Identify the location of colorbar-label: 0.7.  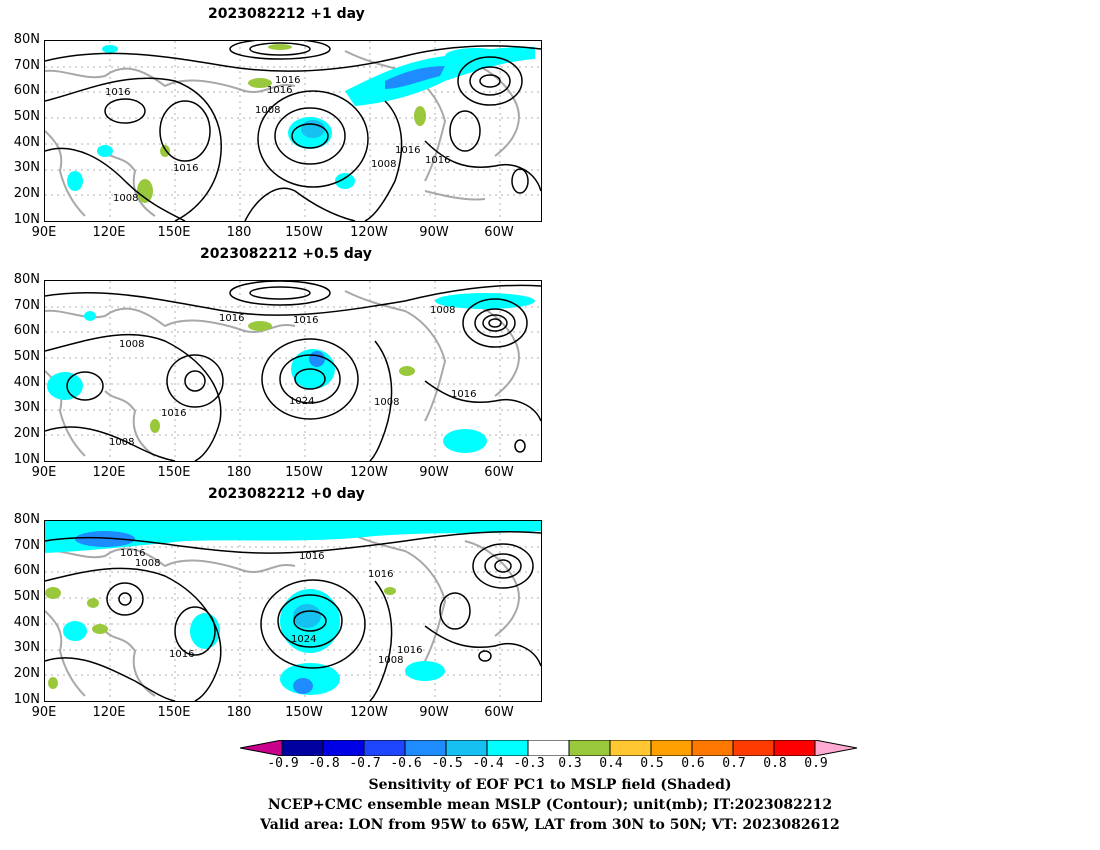
(734, 763).